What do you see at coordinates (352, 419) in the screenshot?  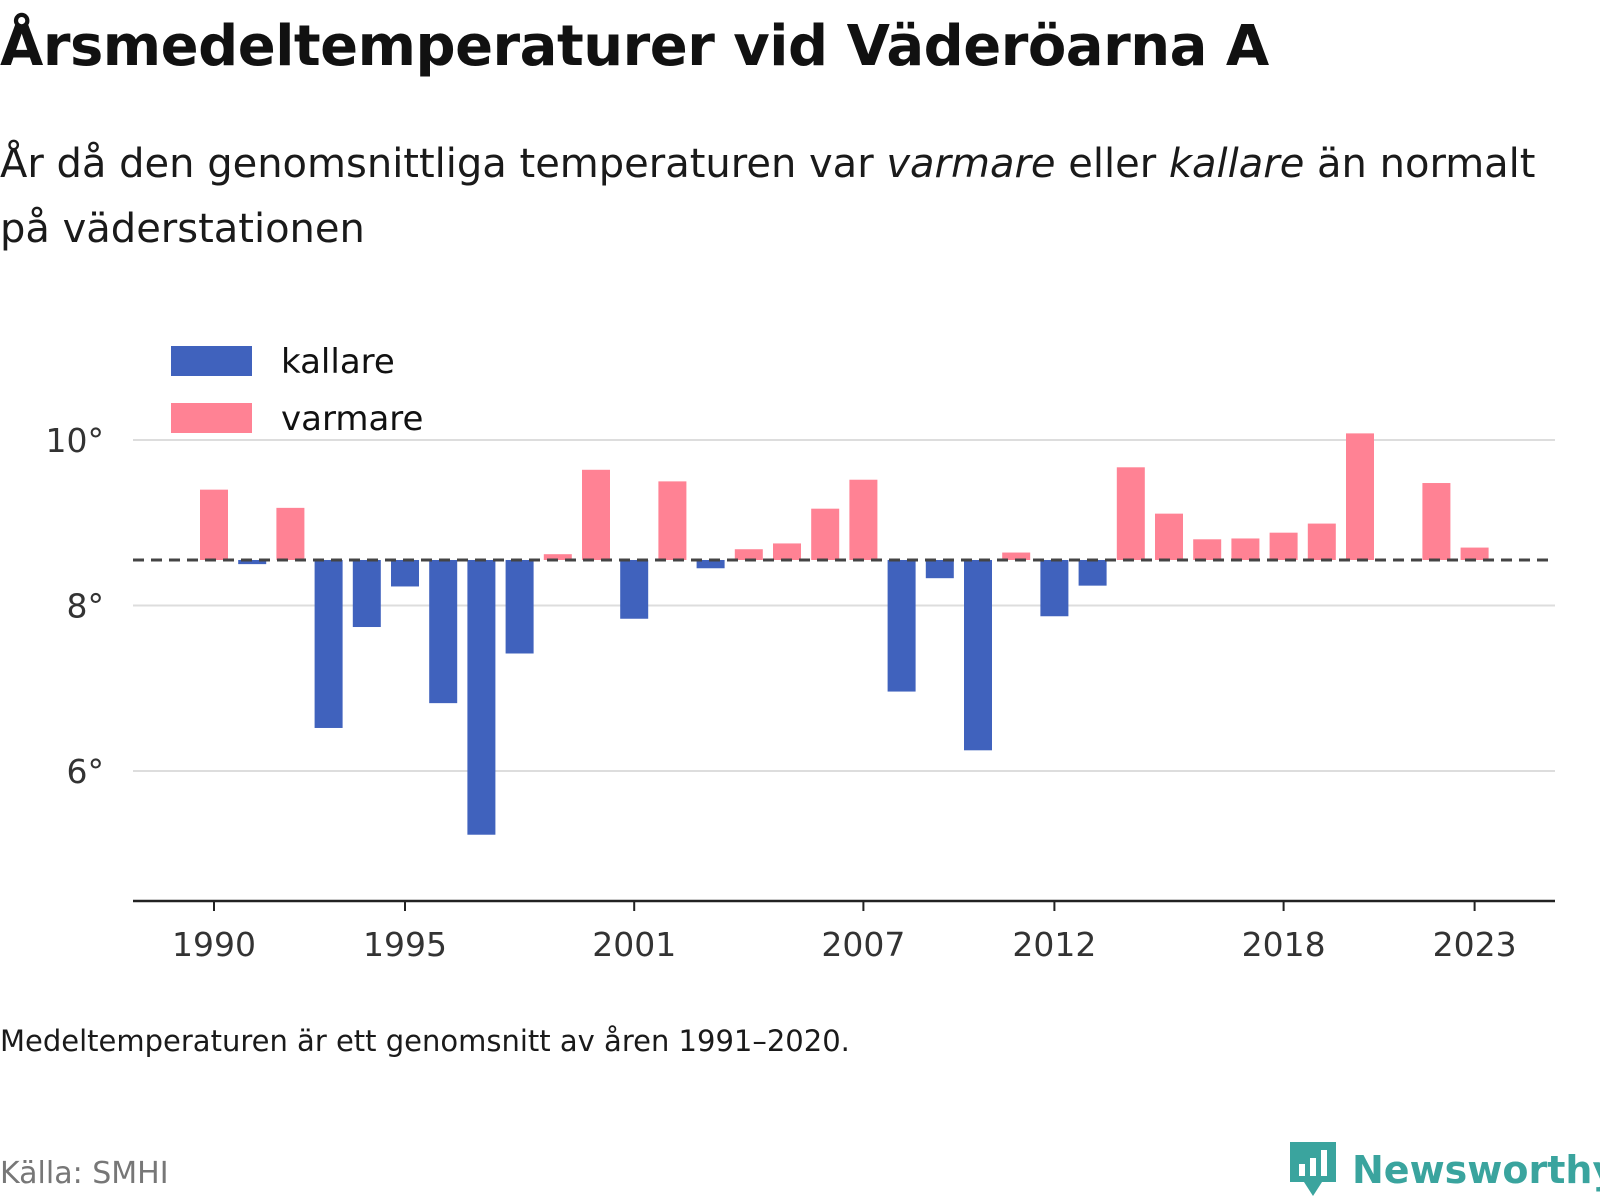 I see `legend-label: varmare` at bounding box center [352, 419].